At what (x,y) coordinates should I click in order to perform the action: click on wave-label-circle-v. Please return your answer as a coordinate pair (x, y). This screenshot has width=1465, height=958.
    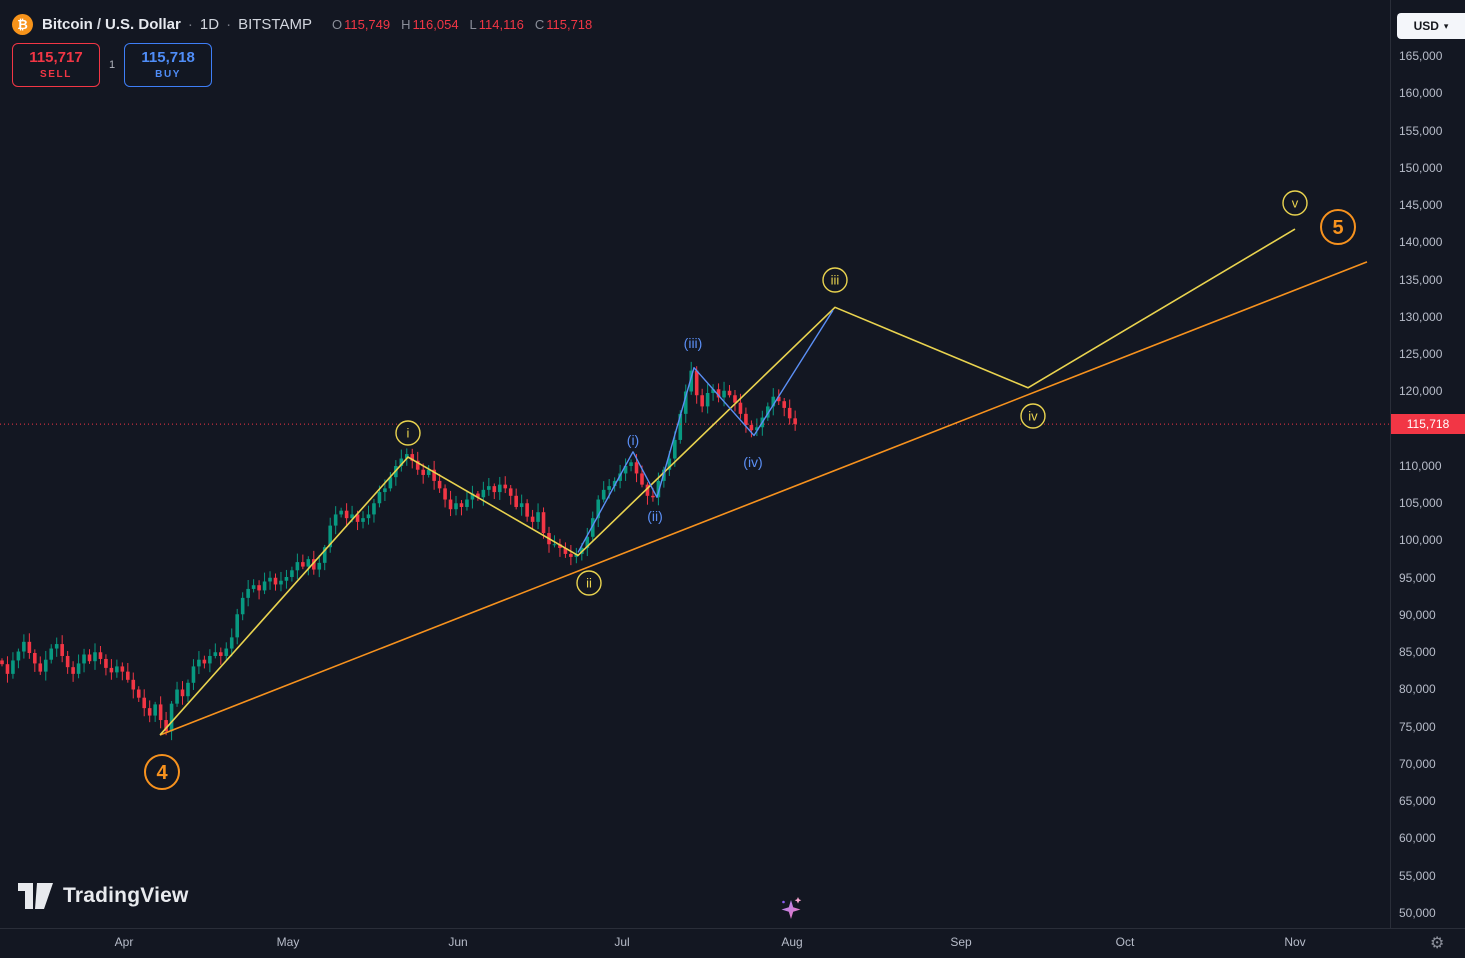
    Looking at the image, I should click on (1295, 203).